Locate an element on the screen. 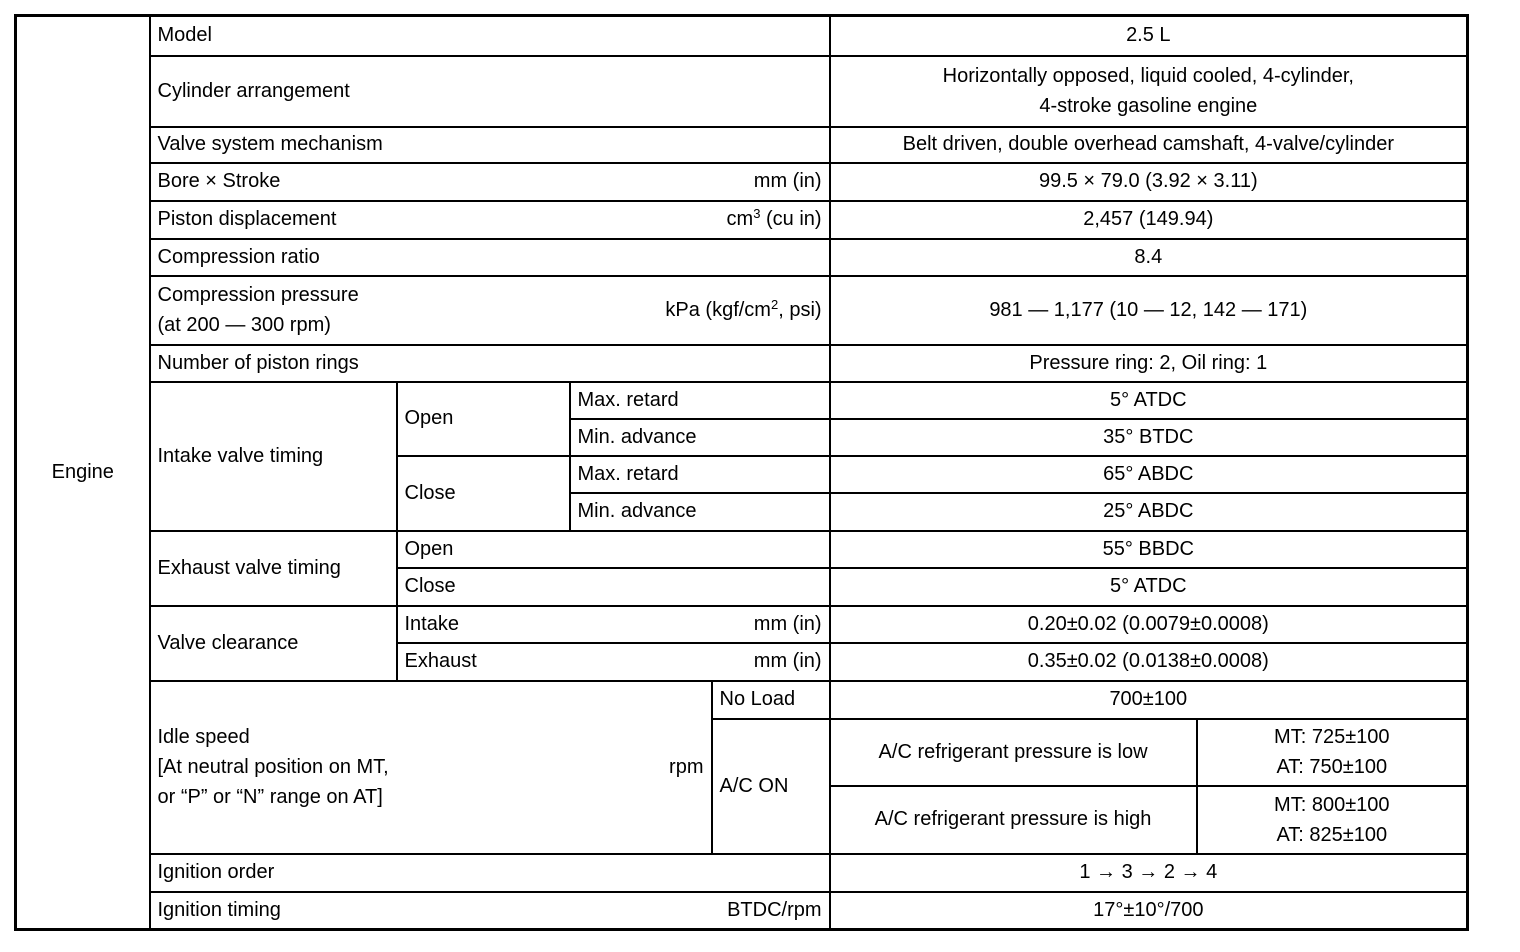  compression-pressure-unit: kPa (kgf/cm2, psi) is located at coordinates (743, 309).